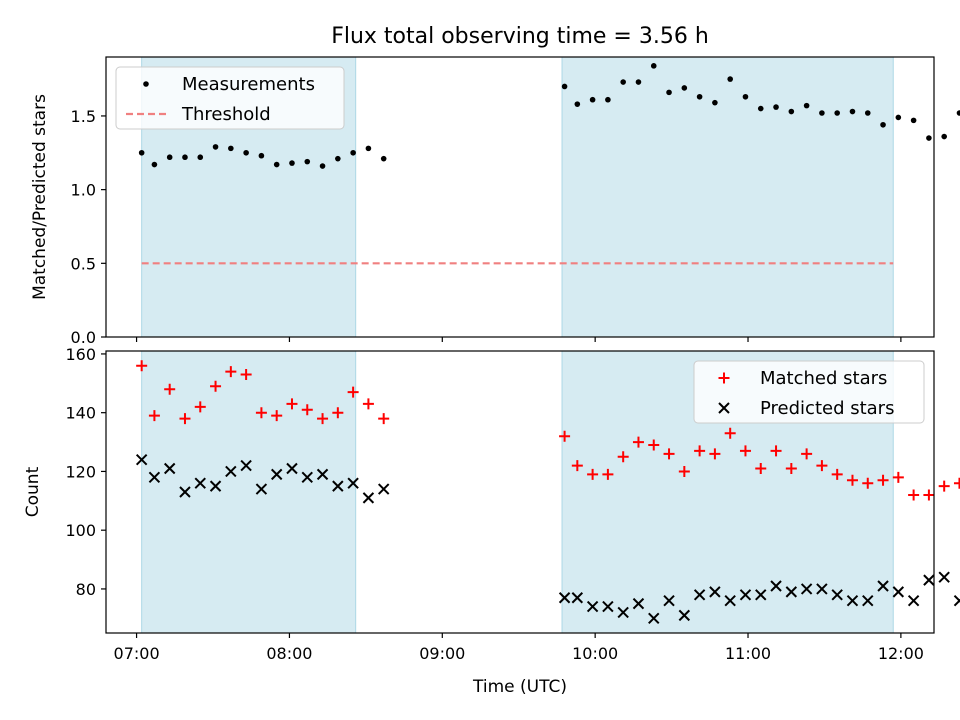 This screenshot has width=960, height=720. What do you see at coordinates (83, 337) in the screenshot?
I see `ratio-y-tick-label: 0.0` at bounding box center [83, 337].